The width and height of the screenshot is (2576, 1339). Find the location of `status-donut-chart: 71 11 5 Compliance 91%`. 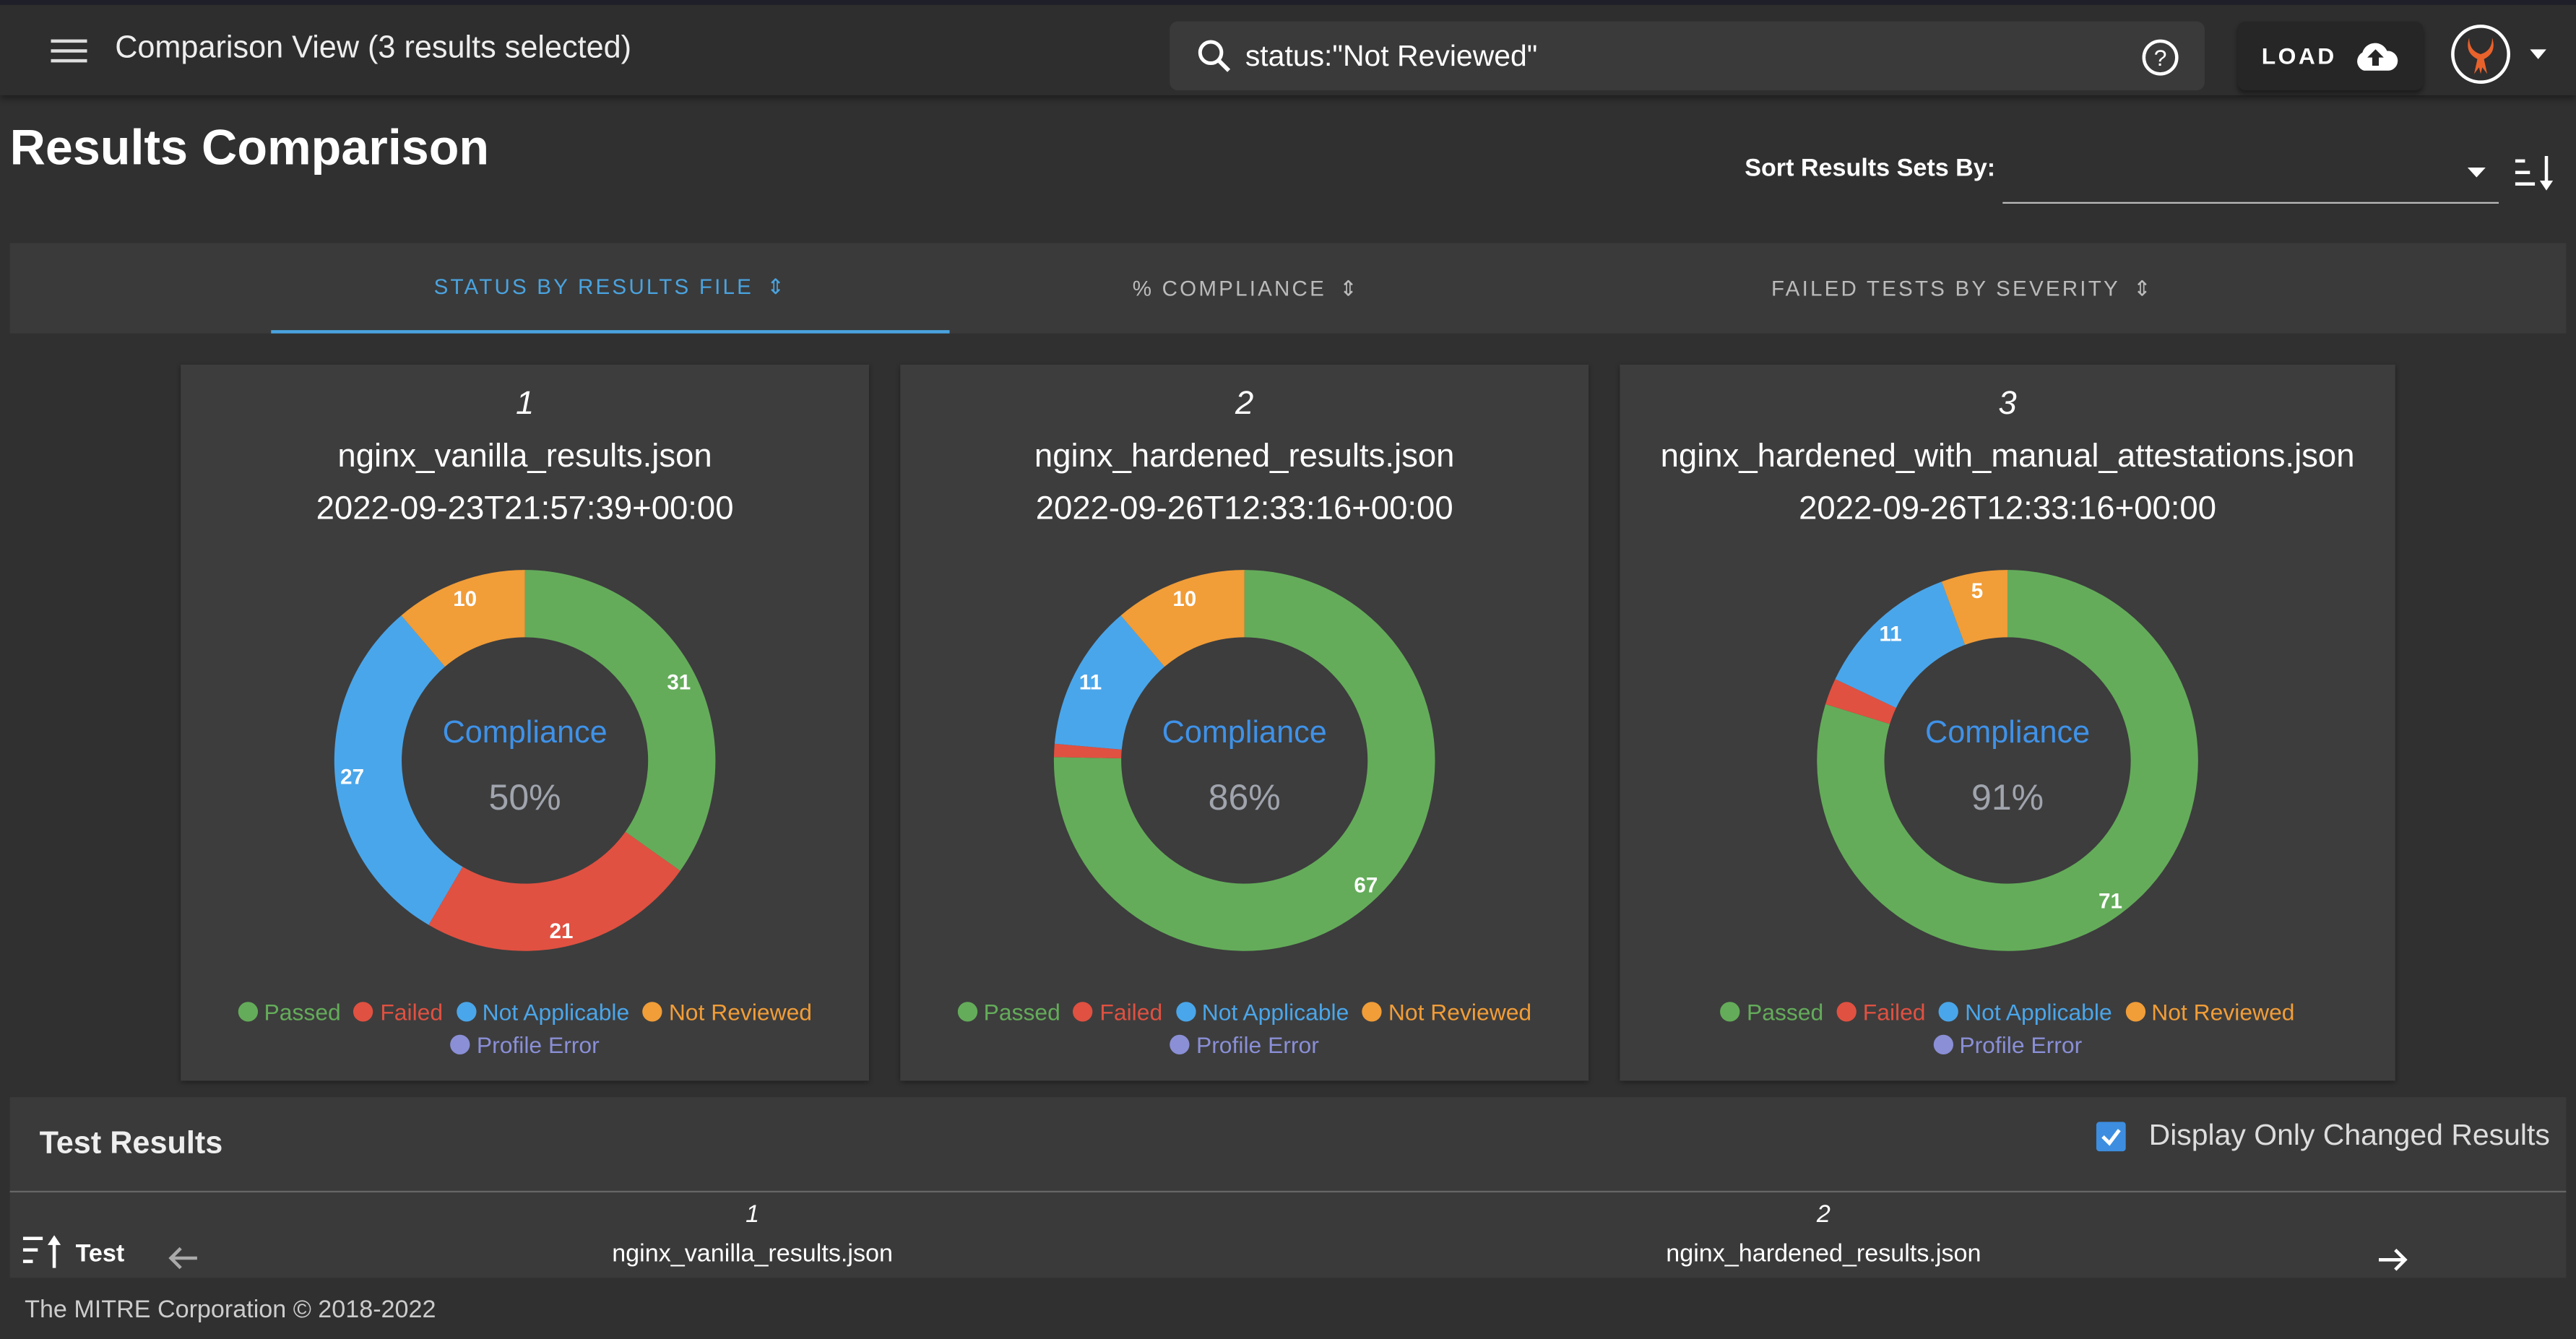

status-donut-chart: 71 11 5 Compliance 91% is located at coordinates (2007, 760).